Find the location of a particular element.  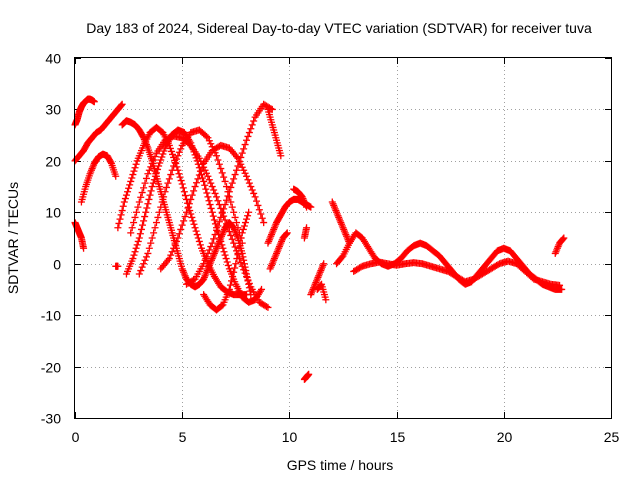

series-arc-c is located at coordinates (98, 132).